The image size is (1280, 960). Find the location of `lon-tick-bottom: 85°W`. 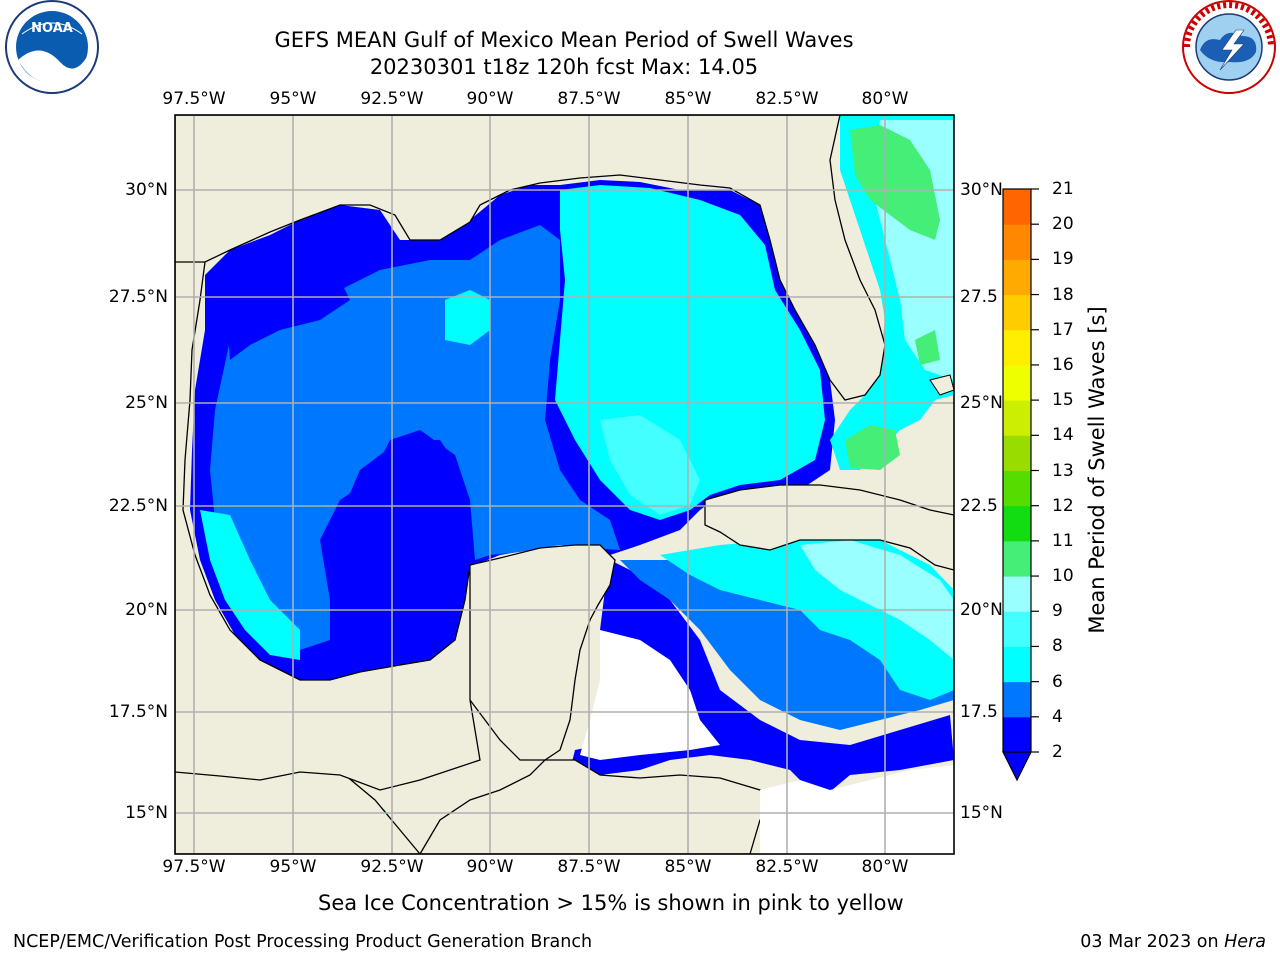

lon-tick-bottom: 85°W is located at coordinates (688, 867).